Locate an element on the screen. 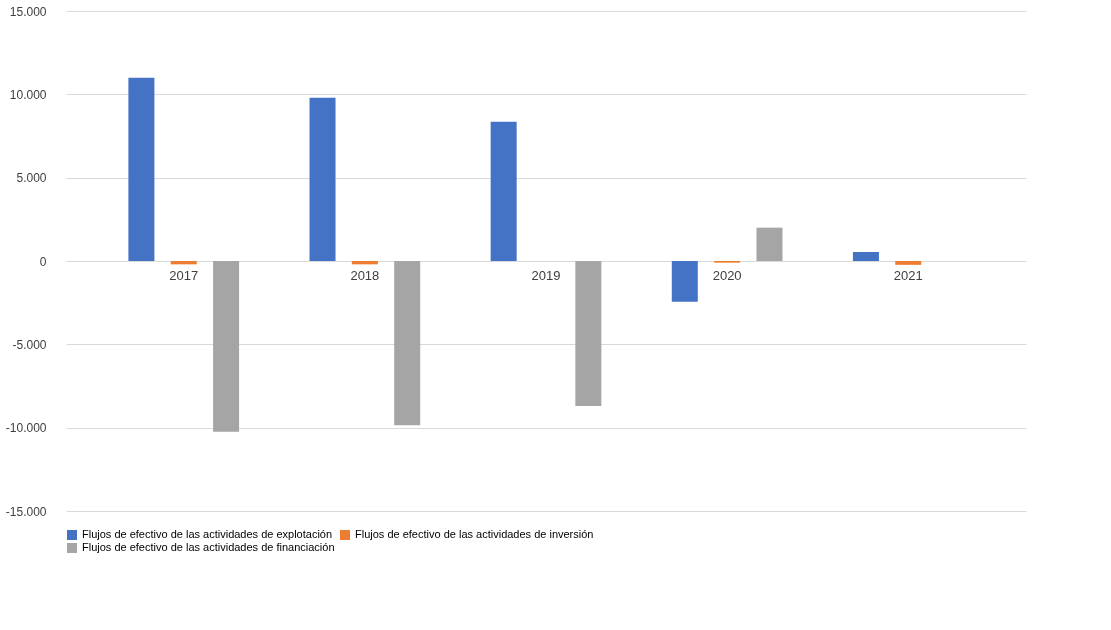 The height and width of the screenshot is (630, 1111). legend-label: Flujos de efectivo de las actividades de explotación is located at coordinates (207, 534).